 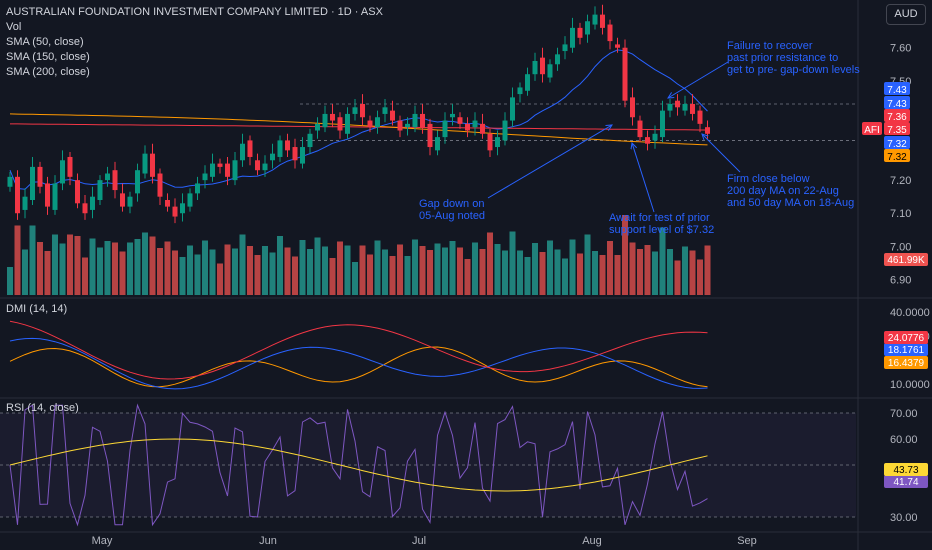 I want to click on price-tick-label: 7.00, so click(x=900, y=247).